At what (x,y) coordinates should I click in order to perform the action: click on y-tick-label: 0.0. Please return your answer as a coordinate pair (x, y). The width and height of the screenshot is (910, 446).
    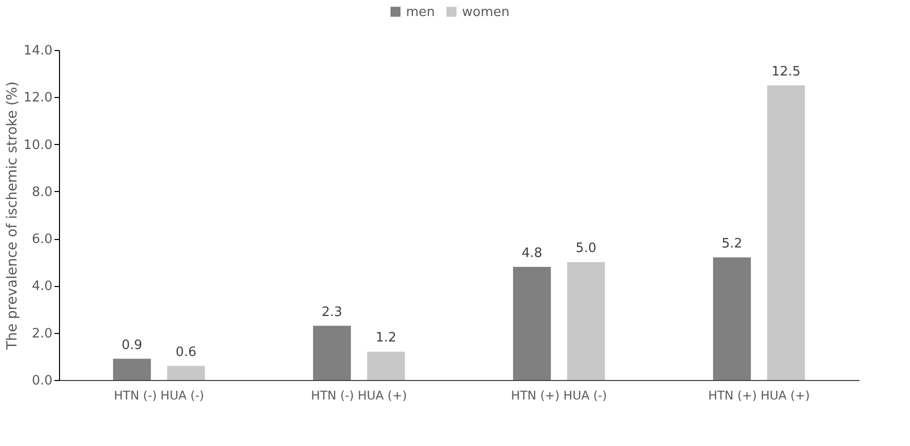
    Looking at the image, I should click on (42, 381).